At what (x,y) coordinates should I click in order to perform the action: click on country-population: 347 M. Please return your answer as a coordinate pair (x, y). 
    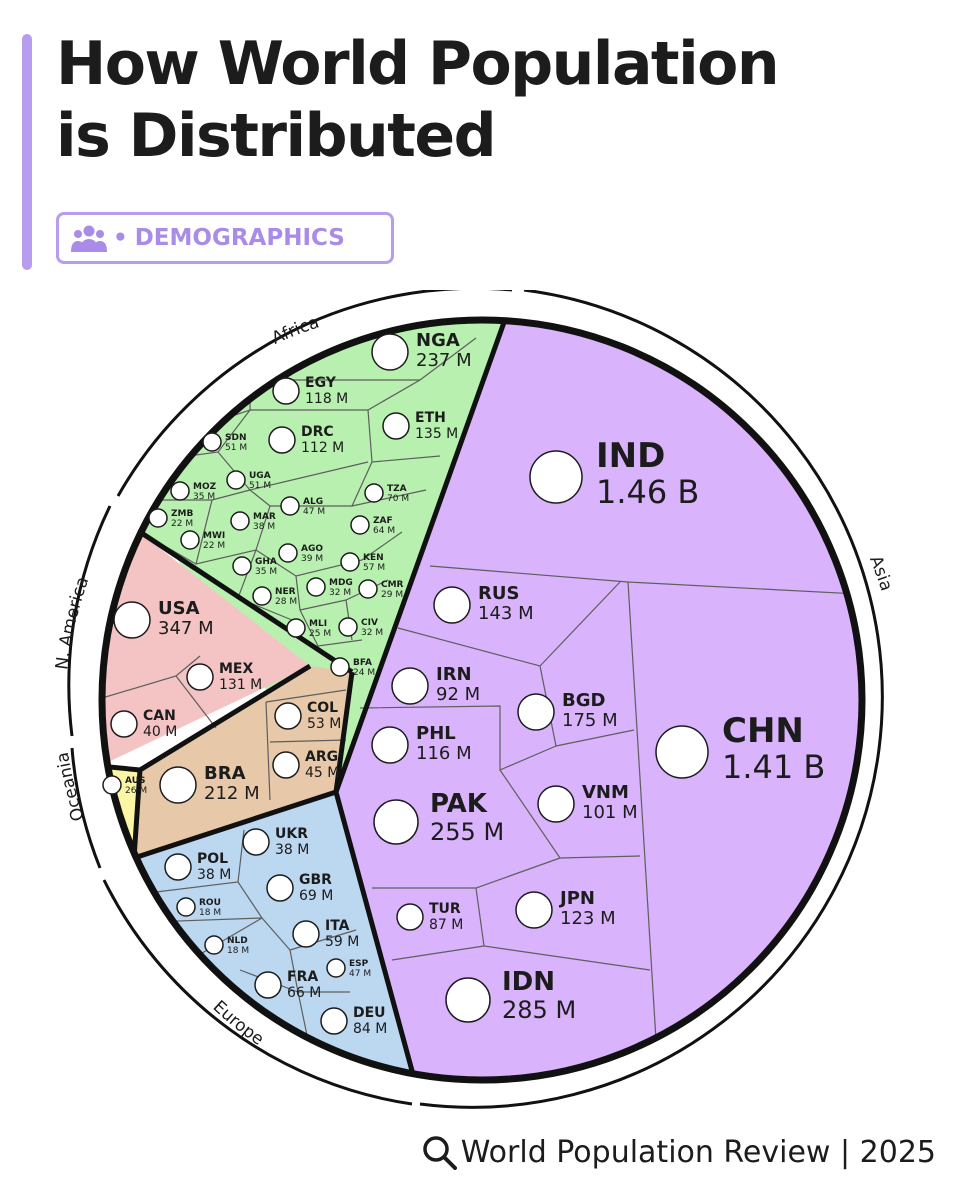
    Looking at the image, I should click on (186, 628).